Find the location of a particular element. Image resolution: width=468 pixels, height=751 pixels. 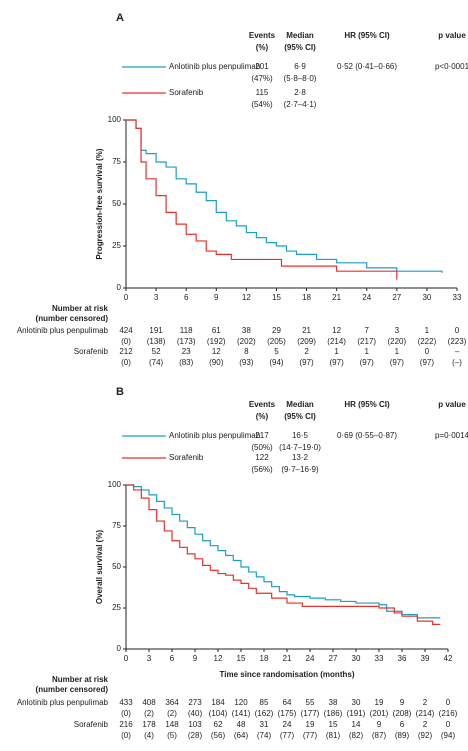

x-tick-label: 21 is located at coordinates (336, 297).